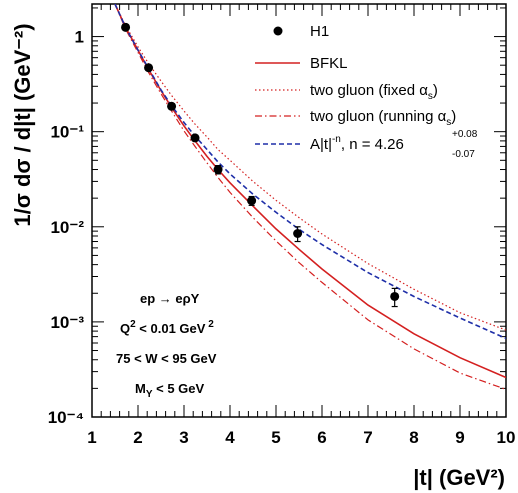 The height and width of the screenshot is (493, 518). Describe the element at coordinates (66, 417) in the screenshot. I see `y-tick-label: 10⁻⁴` at that location.